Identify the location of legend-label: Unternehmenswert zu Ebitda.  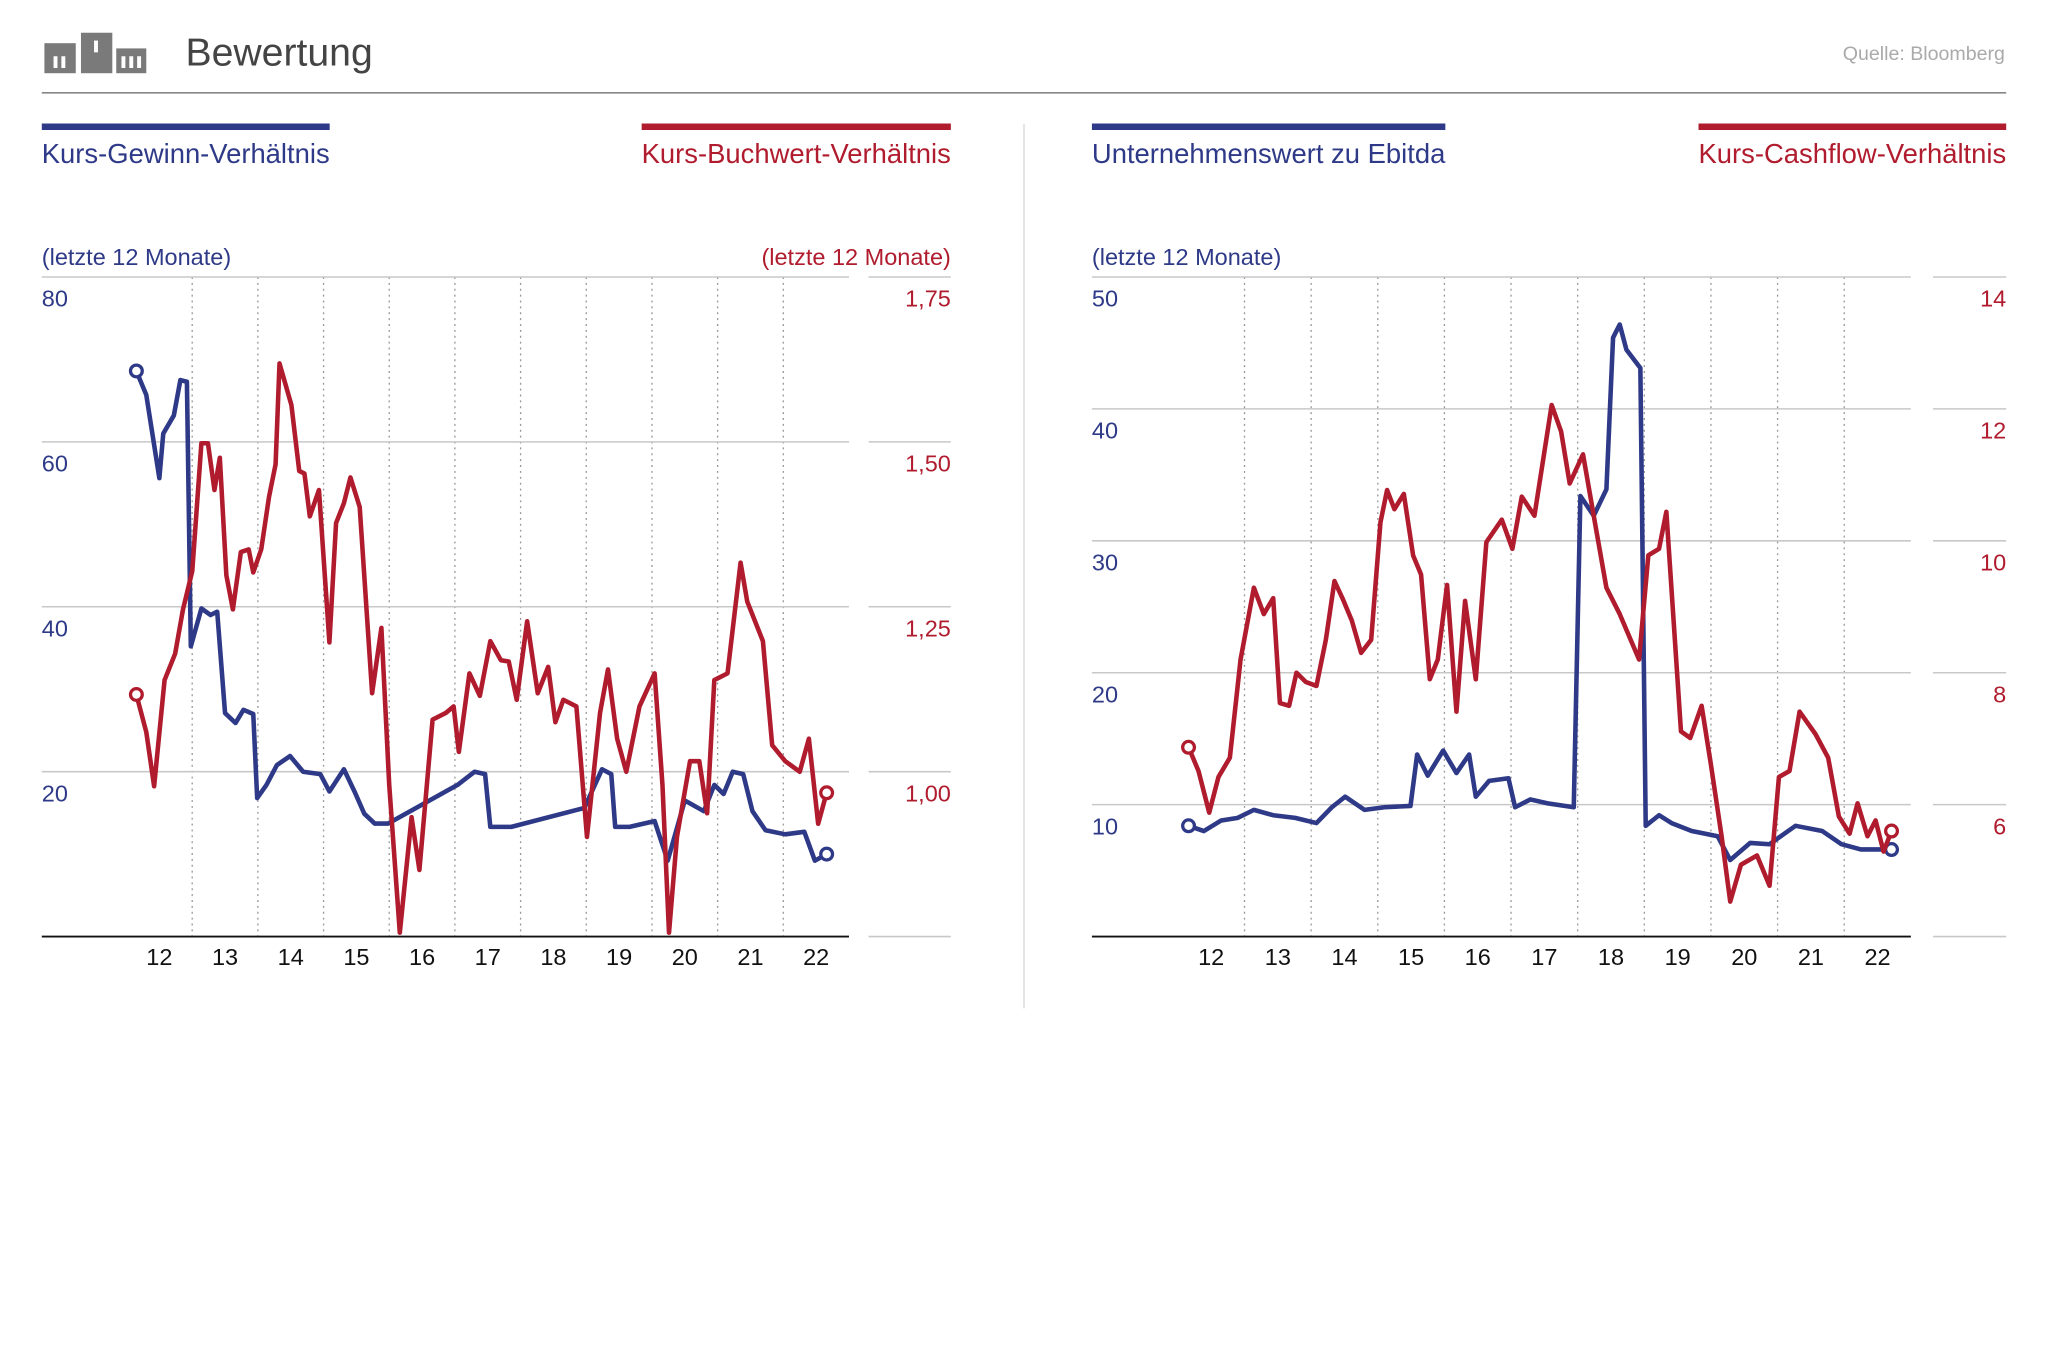
(1269, 153).